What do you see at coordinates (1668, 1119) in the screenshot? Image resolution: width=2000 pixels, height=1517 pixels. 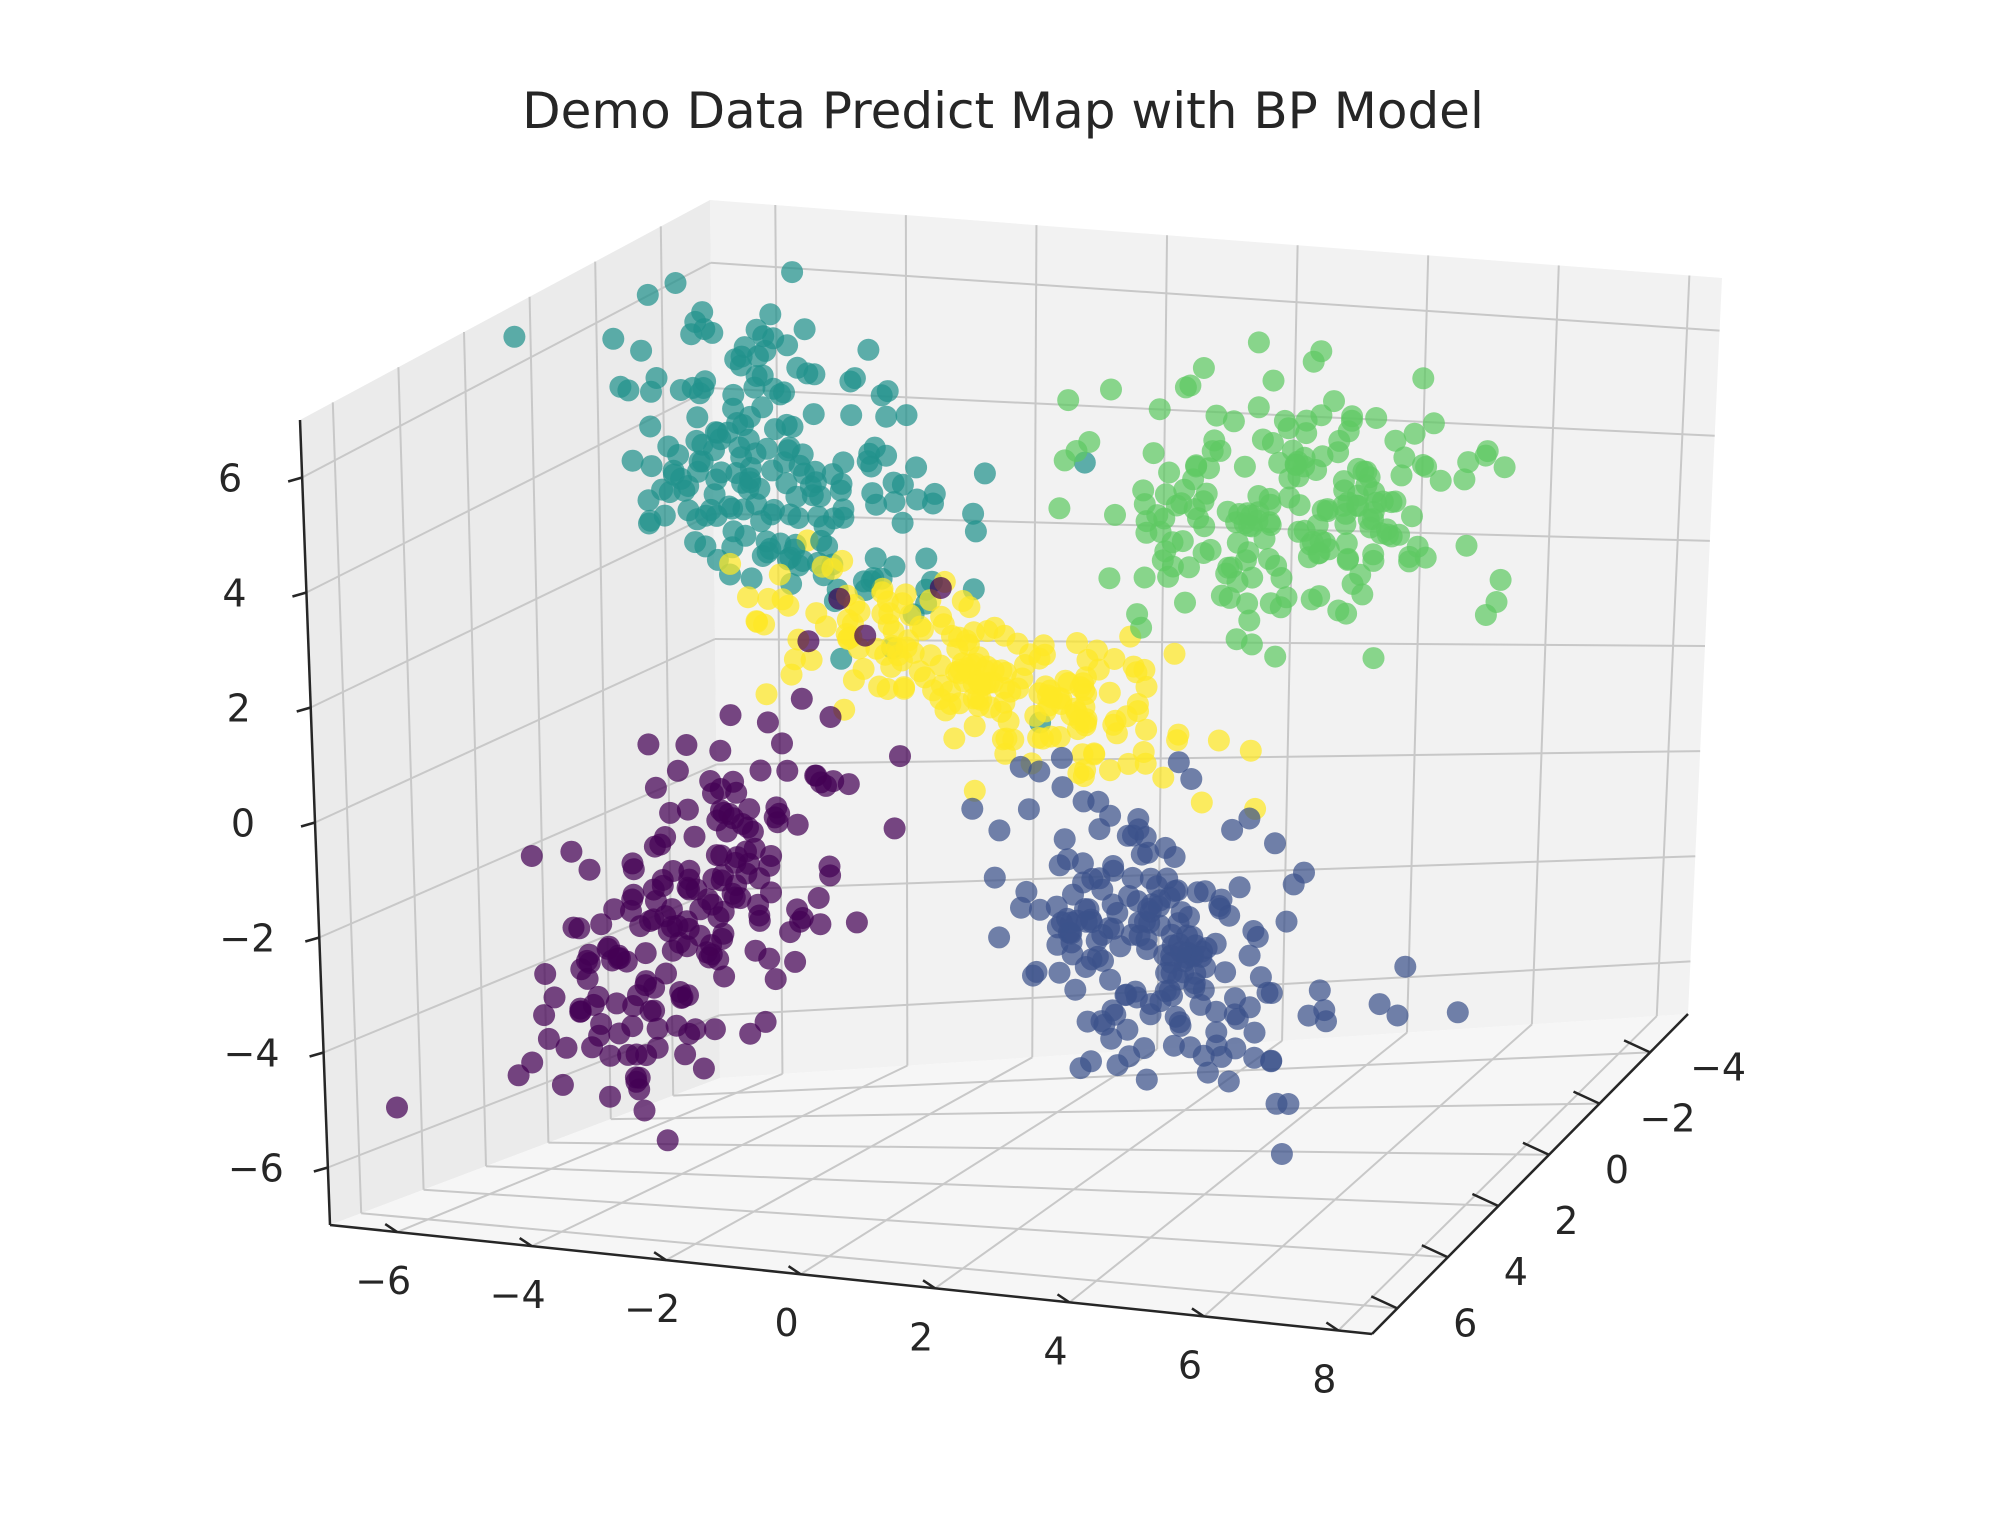 I see `y-tick-label: −2` at bounding box center [1668, 1119].